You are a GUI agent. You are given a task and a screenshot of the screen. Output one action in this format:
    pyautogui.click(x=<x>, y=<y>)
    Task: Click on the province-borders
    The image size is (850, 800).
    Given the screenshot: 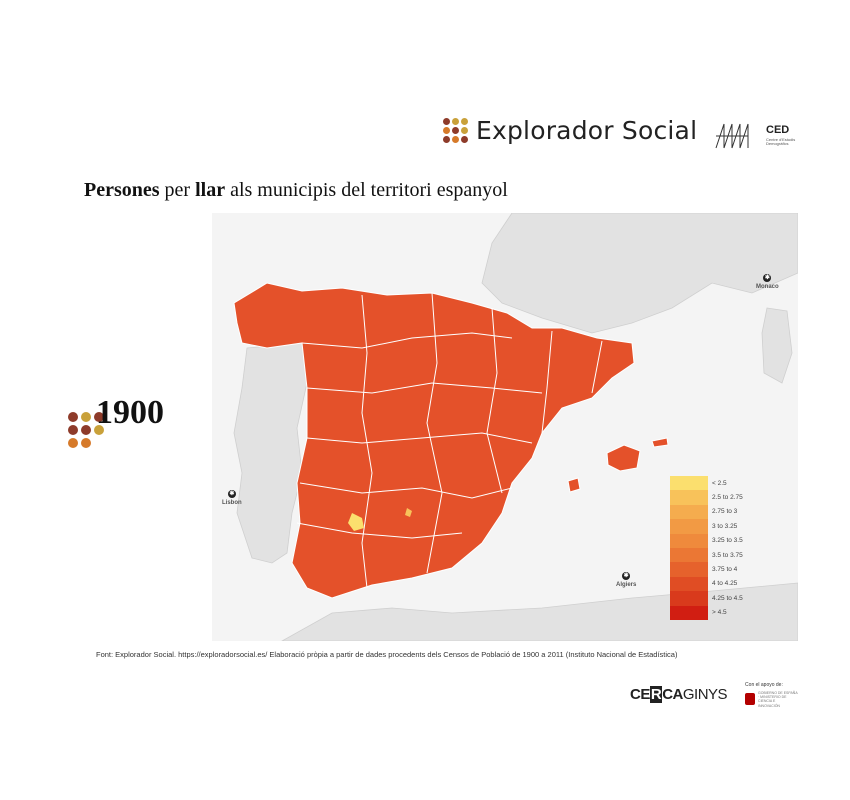 What is the action you would take?
    pyautogui.click(x=449, y=440)
    